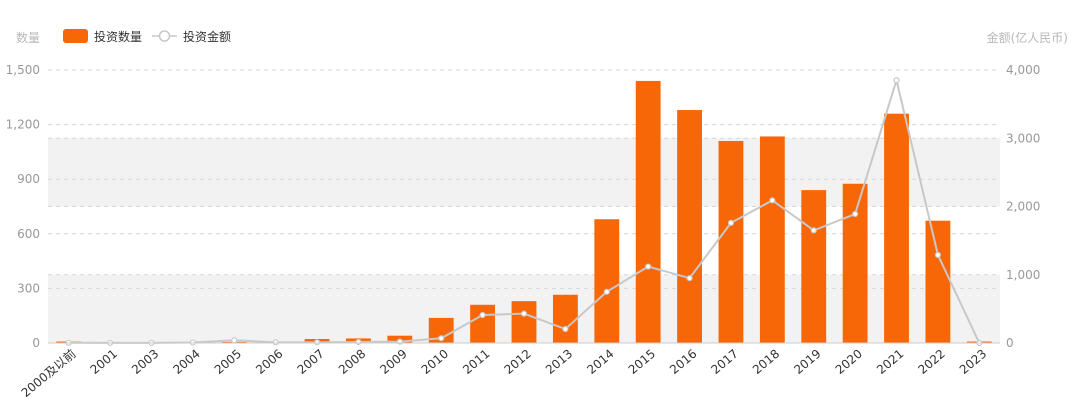 This screenshot has height=410, width=1080. What do you see at coordinates (931, 362) in the screenshot?
I see `x-tick-label: 2022` at bounding box center [931, 362].